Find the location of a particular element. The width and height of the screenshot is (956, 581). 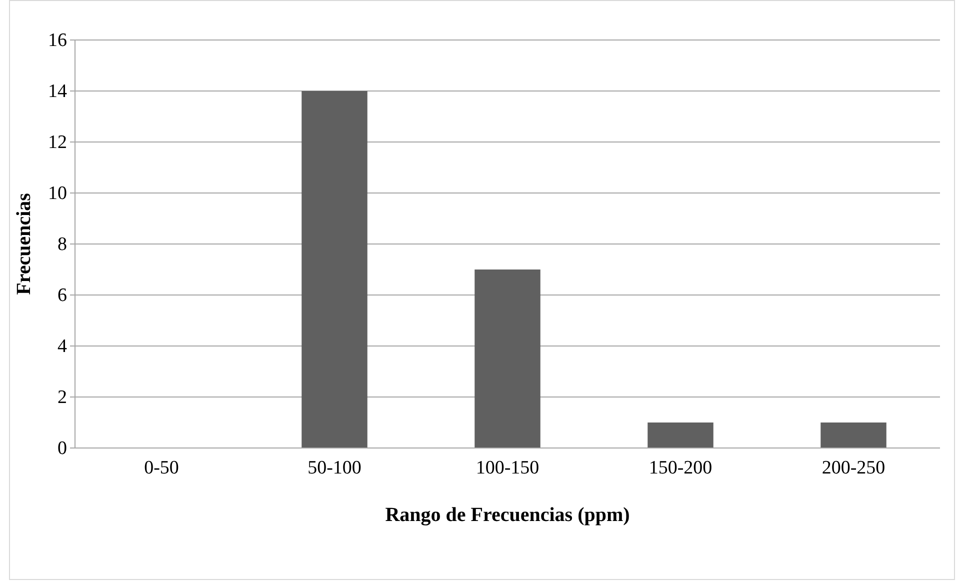

y-tick-label: 12 is located at coordinates (57, 143).